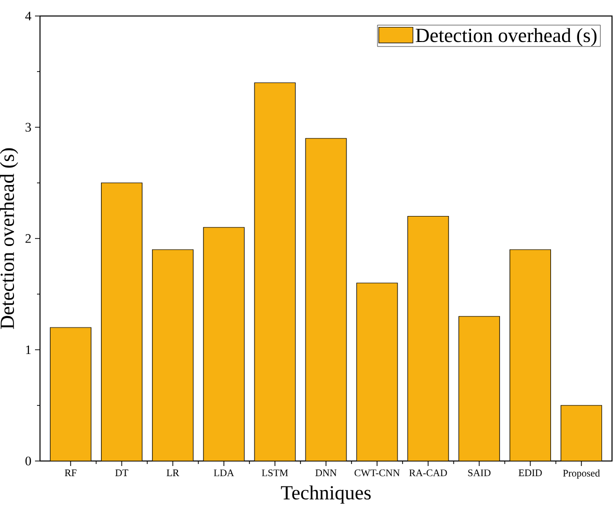 The height and width of the screenshot is (524, 613). Describe the element at coordinates (28, 127) in the screenshot. I see `y-tick-label: 3` at that location.